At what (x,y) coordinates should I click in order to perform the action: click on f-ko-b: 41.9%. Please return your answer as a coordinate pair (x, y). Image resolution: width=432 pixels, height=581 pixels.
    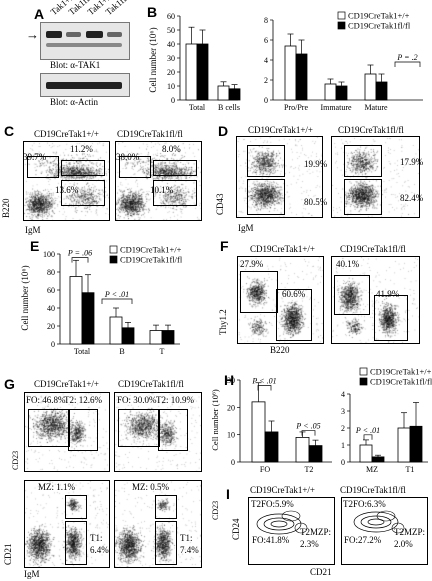
    Looking at the image, I should click on (388, 294).